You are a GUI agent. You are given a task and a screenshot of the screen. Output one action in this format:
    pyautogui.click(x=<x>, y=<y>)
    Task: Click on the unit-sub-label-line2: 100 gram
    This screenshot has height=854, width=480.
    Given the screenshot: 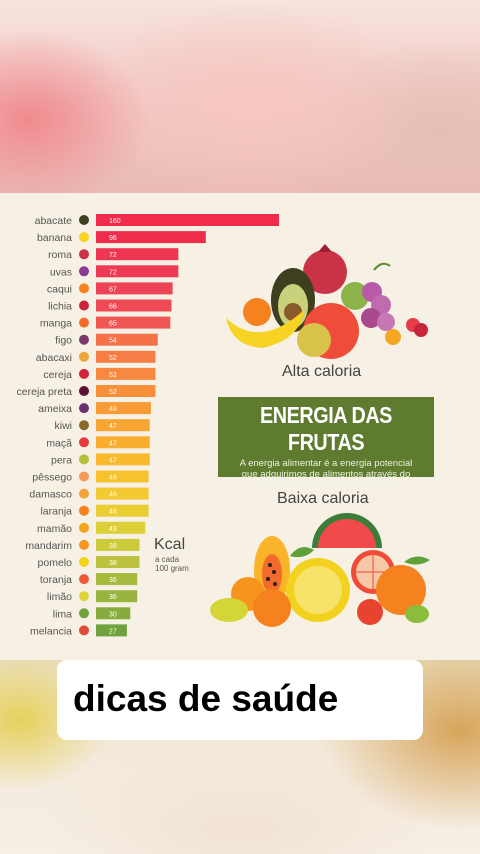 What is the action you would take?
    pyautogui.click(x=172, y=568)
    